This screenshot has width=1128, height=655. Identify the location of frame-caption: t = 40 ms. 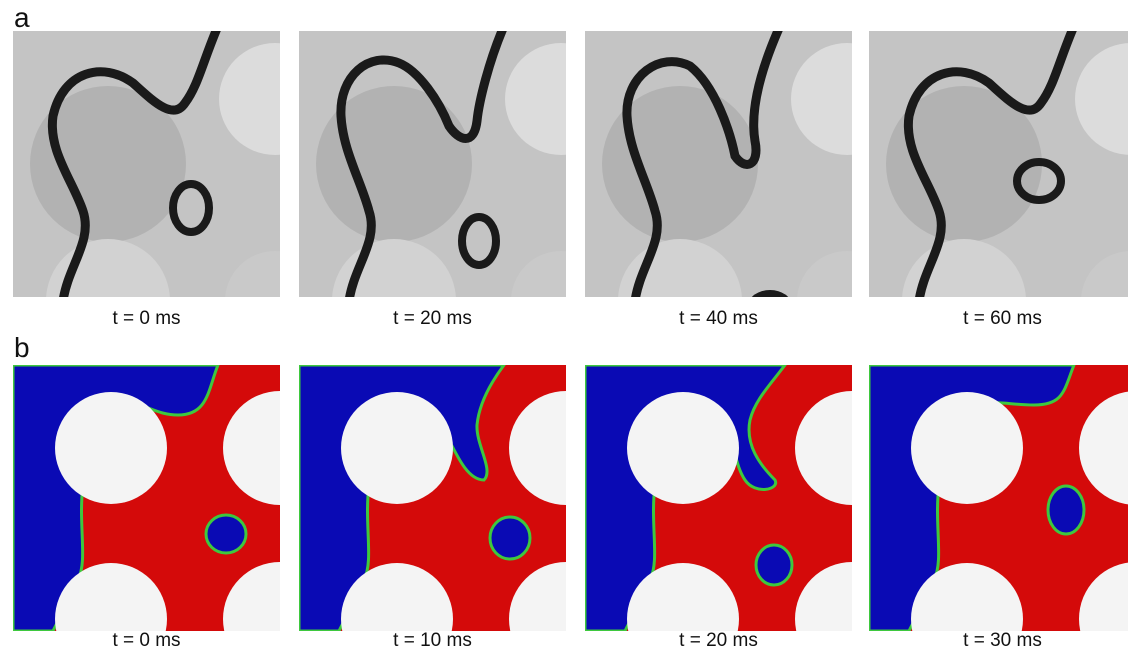
(718, 318).